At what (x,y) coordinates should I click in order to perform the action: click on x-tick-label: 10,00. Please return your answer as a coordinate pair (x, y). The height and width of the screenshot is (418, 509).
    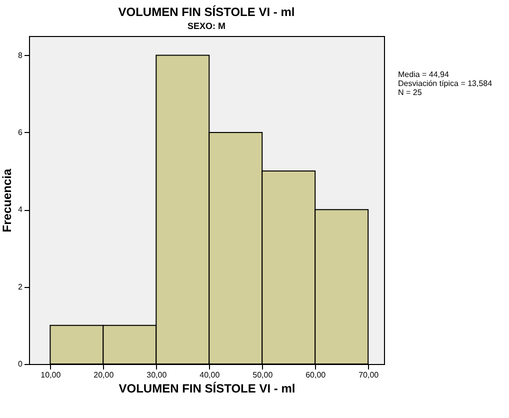
    Looking at the image, I should click on (51, 375).